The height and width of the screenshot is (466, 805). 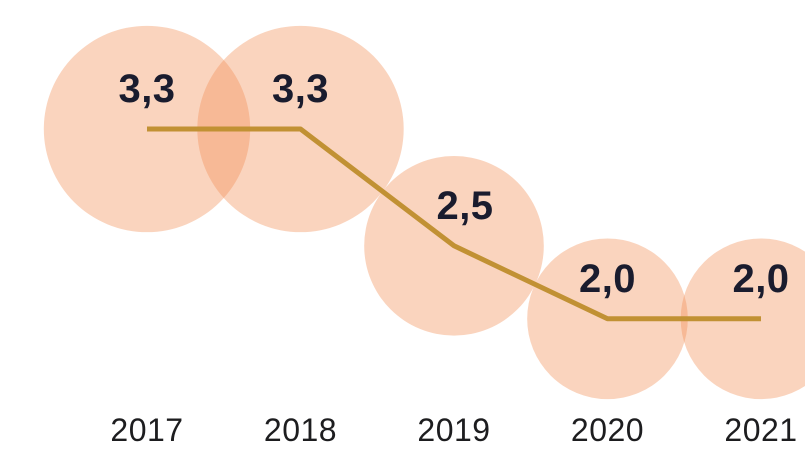 I want to click on x-axis-label-2017: 2017, so click(x=147, y=430).